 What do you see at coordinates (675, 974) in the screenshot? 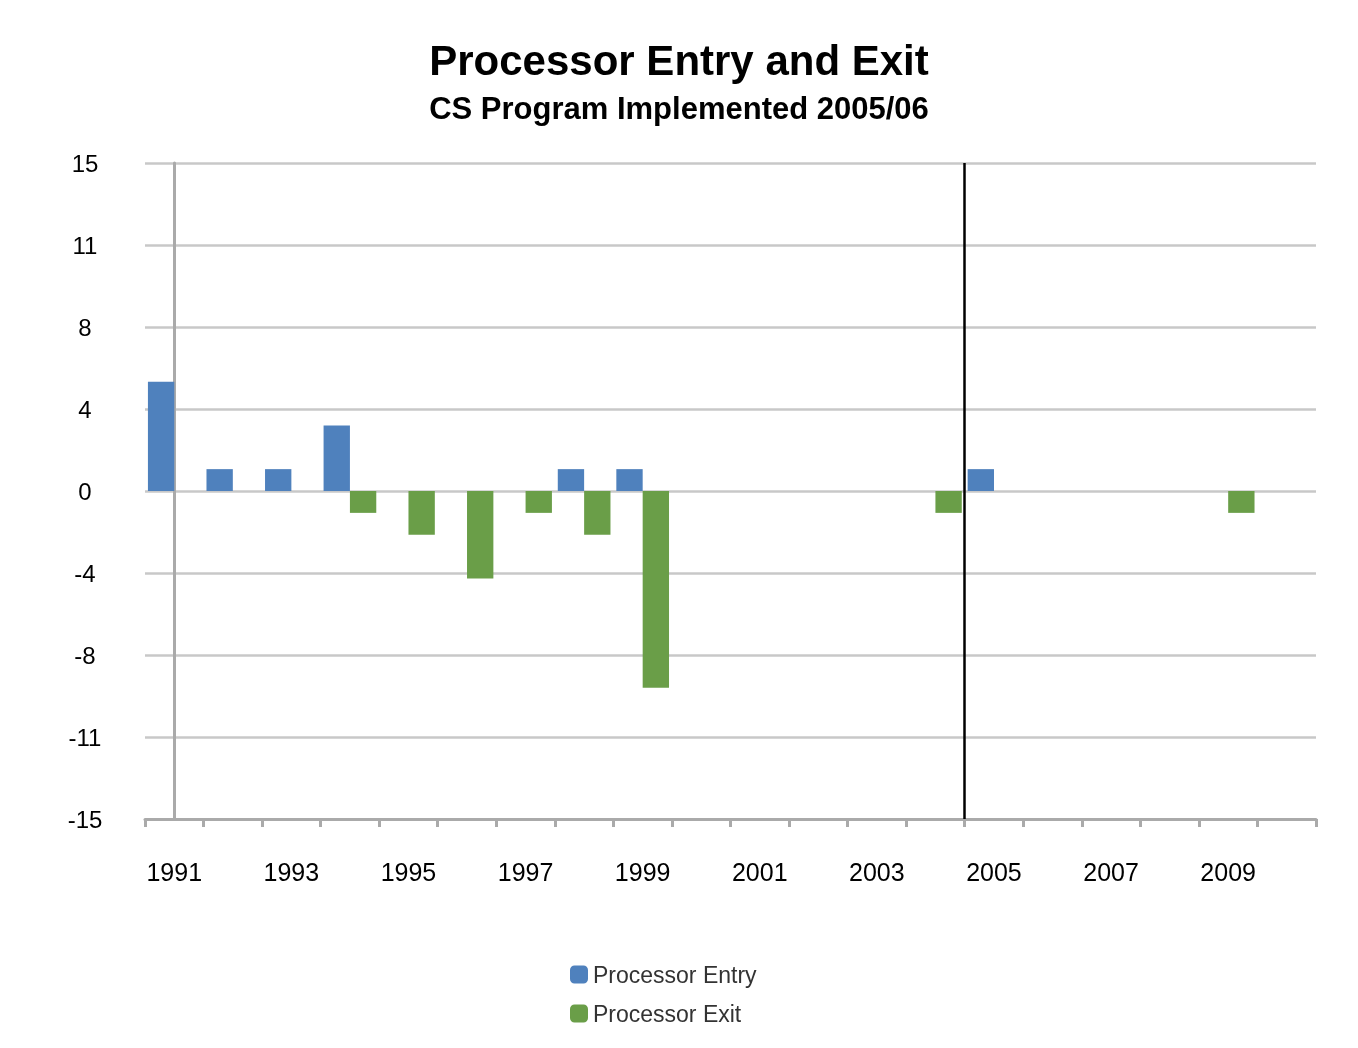
I see `legend-label: Processor Entry` at bounding box center [675, 974].